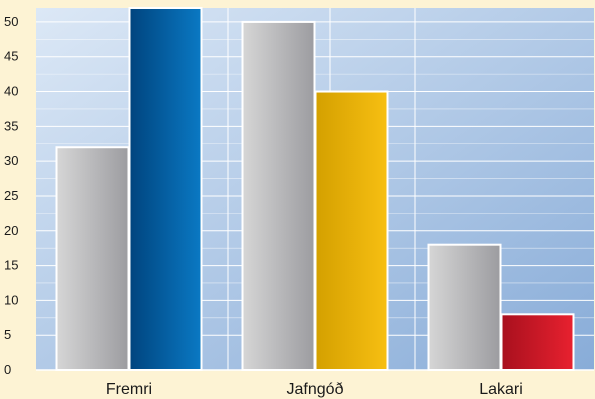 Image resolution: width=595 pixels, height=399 pixels. What do you see at coordinates (165, 189) in the screenshot?
I see `bar-fremri-series2` at bounding box center [165, 189].